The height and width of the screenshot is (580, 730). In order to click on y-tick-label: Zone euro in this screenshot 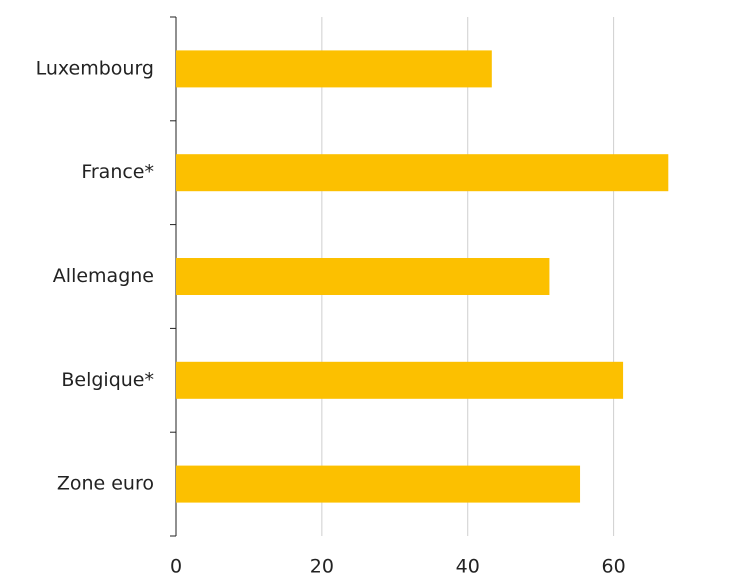, I will do `click(105, 484)`.